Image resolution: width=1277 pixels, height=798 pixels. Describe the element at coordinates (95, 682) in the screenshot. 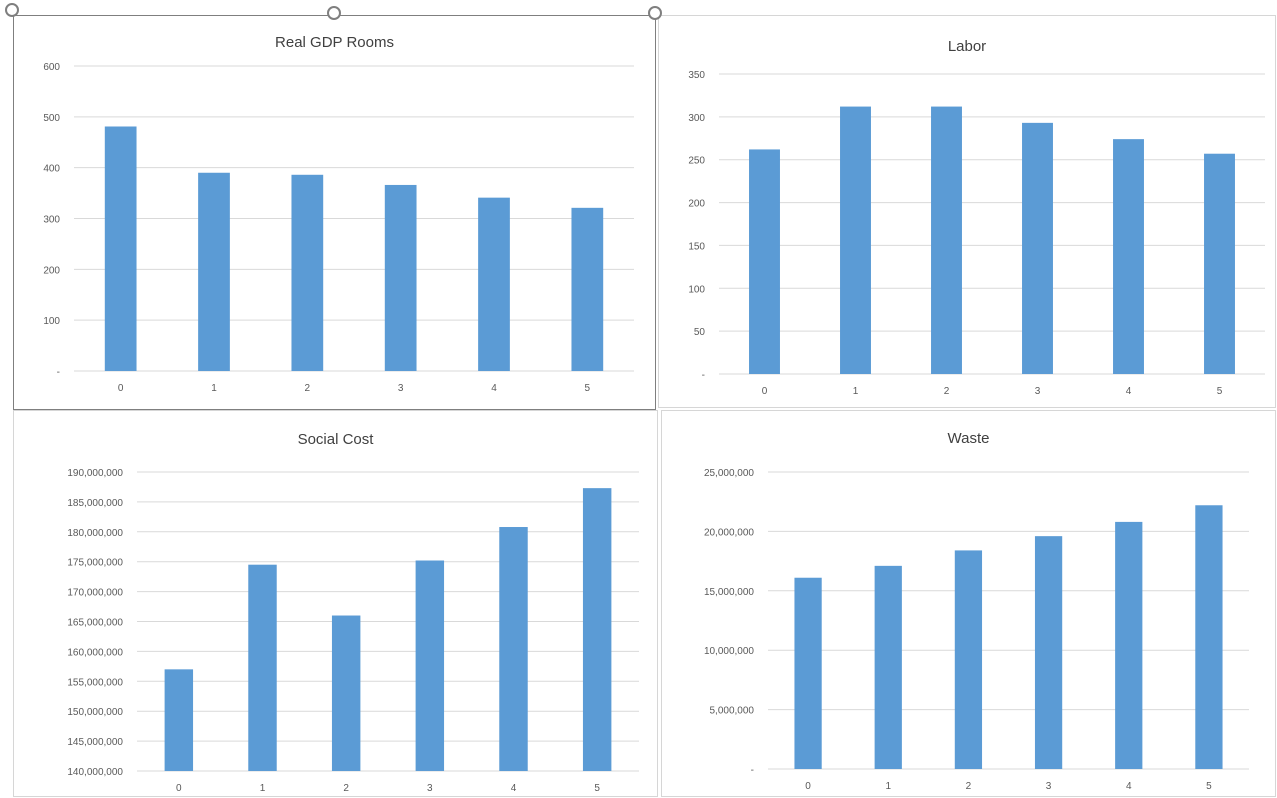

I see `y-tick-label: 155,000,000` at that location.